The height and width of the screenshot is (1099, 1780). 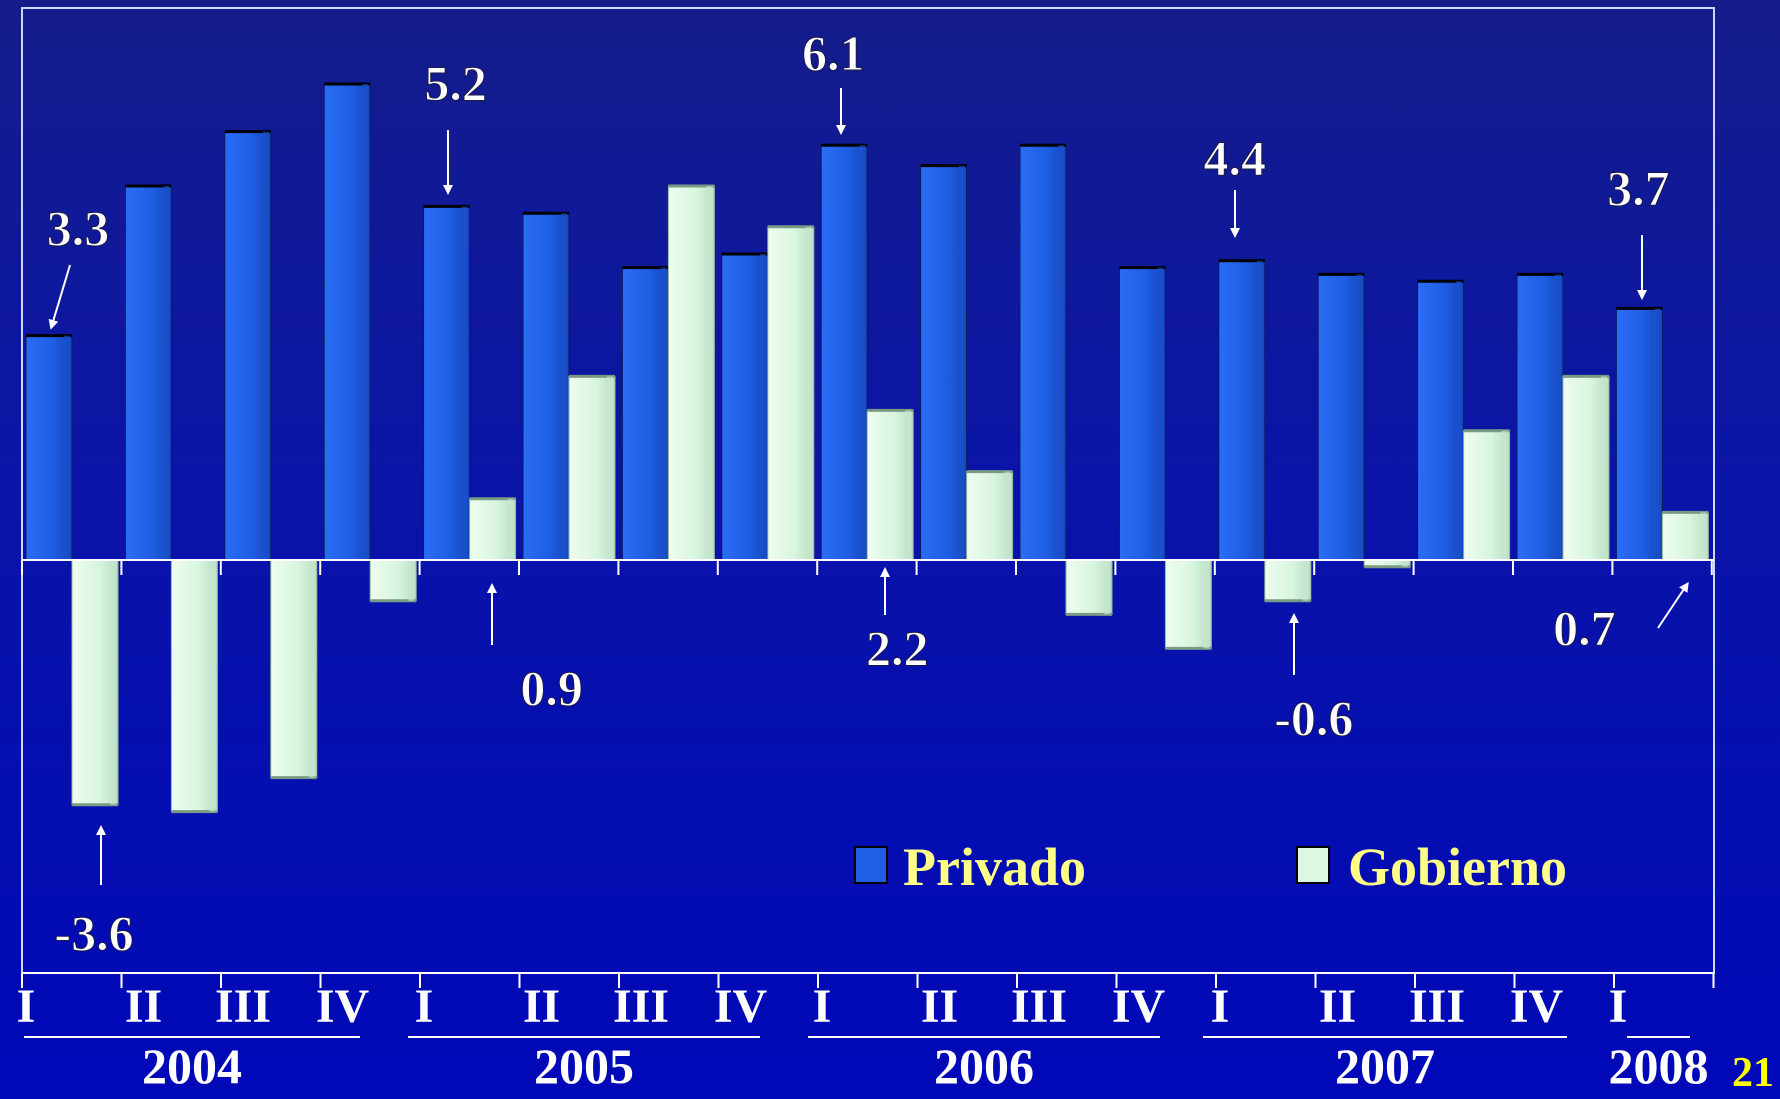 I want to click on data-label: -3.6, so click(x=93, y=933).